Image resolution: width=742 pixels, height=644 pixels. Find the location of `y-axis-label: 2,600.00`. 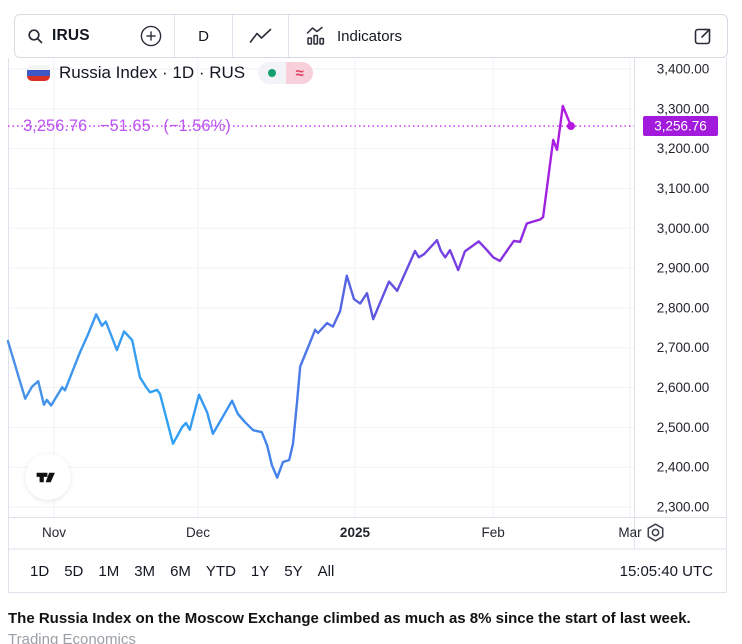

y-axis-label: 2,600.00 is located at coordinates (683, 387).